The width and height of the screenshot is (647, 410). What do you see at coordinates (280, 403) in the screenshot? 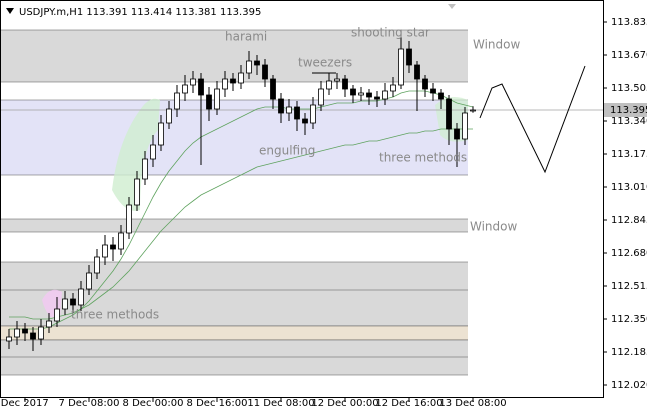
I see `x-tick-label: 11 Dec 08:00` at bounding box center [280, 403].